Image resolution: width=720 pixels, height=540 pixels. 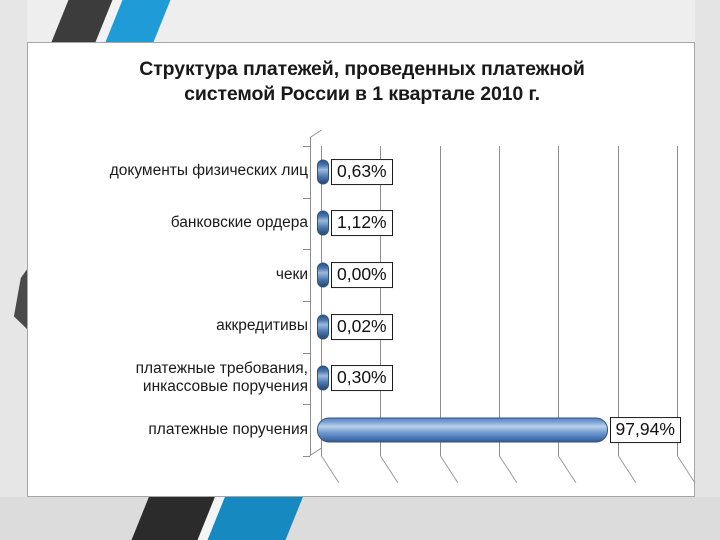 I want to click on category-axis, so click(x=313, y=297).